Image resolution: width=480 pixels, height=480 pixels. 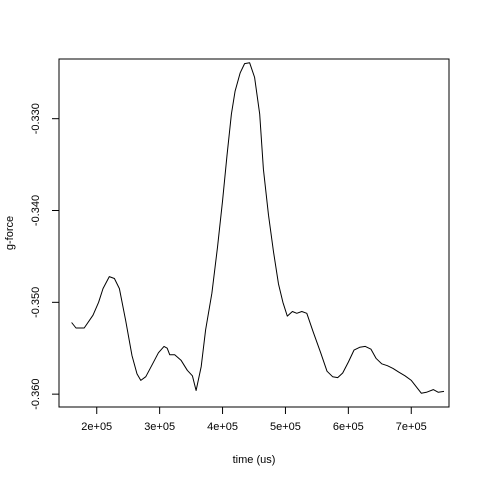 I want to click on y-tick-label: -0.340, so click(x=36, y=210).